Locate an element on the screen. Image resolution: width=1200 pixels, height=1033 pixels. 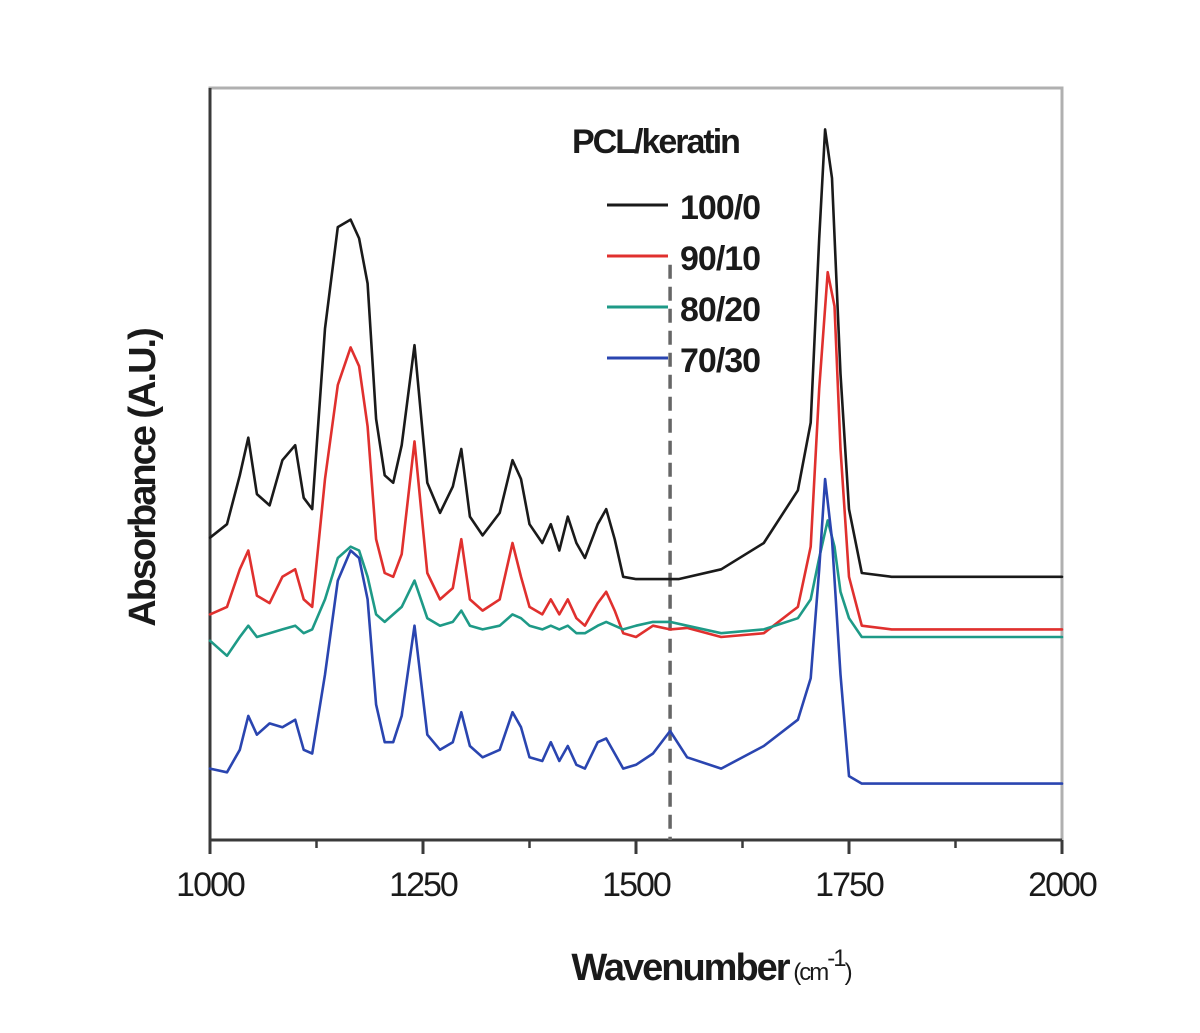
x-axis-title-units-sup: -1 is located at coordinates (836, 958).